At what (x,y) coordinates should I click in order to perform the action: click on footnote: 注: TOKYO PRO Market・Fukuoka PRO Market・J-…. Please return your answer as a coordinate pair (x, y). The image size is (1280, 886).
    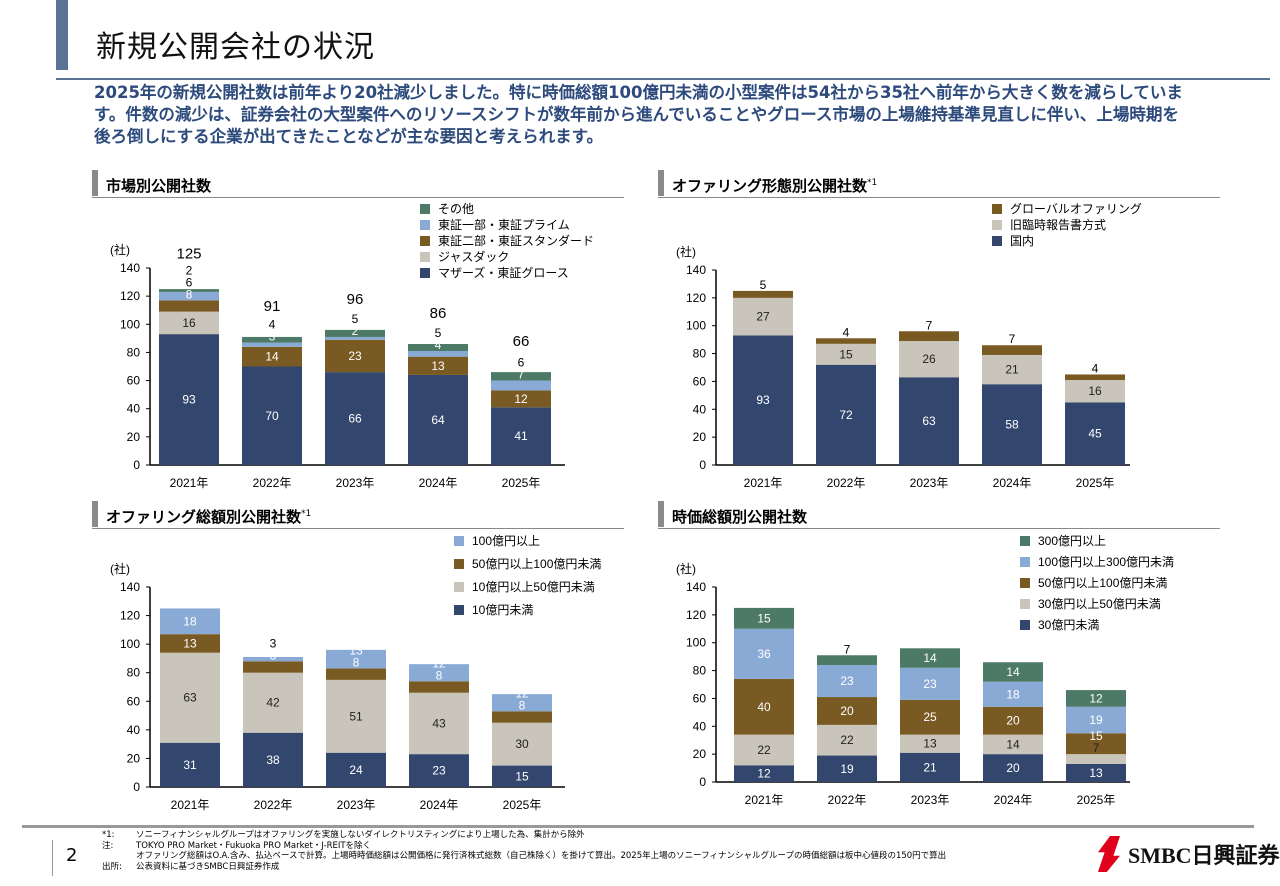
    Looking at the image, I should click on (597, 846).